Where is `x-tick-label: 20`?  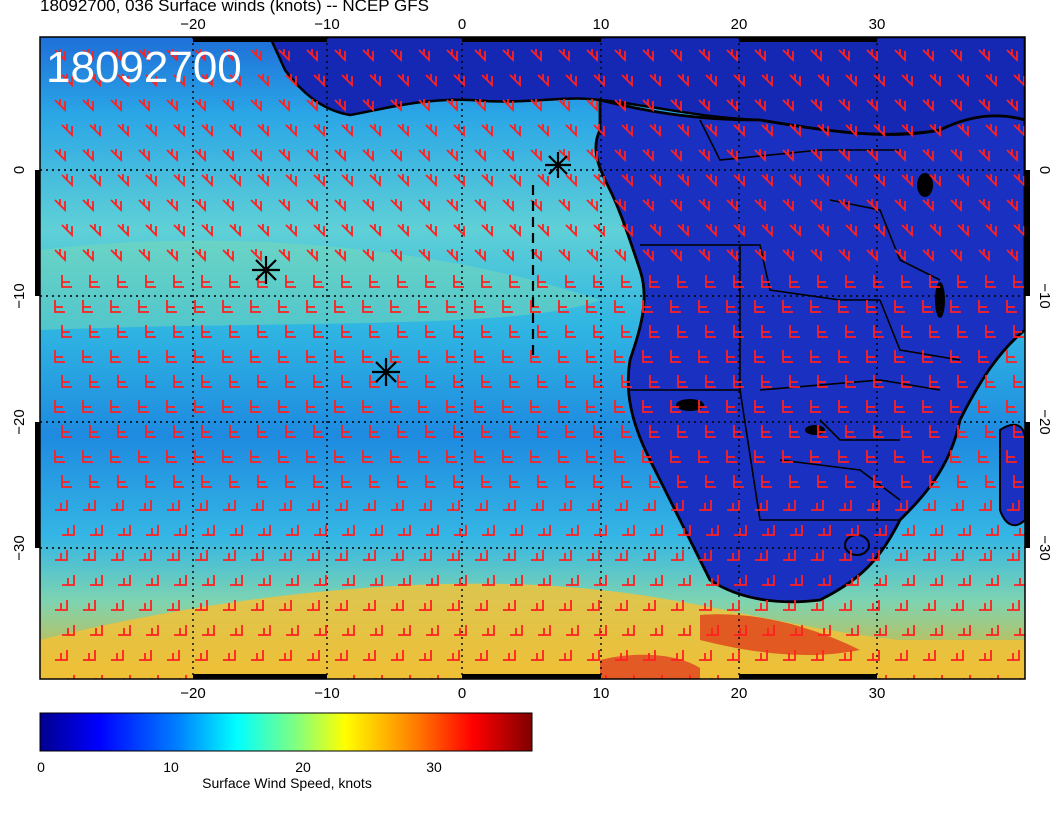
x-tick-label: 20 is located at coordinates (739, 692).